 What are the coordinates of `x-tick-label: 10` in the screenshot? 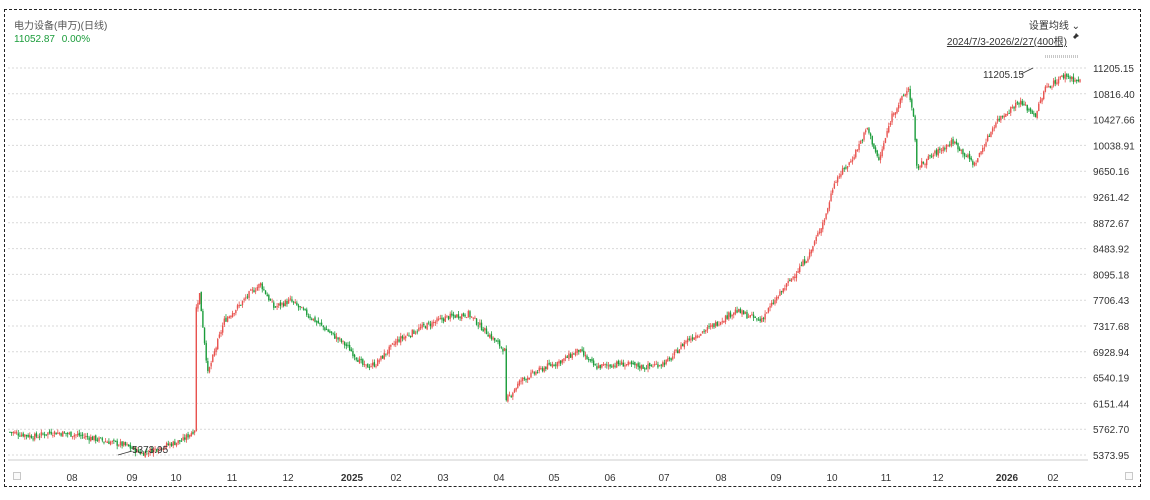 It's located at (832, 478).